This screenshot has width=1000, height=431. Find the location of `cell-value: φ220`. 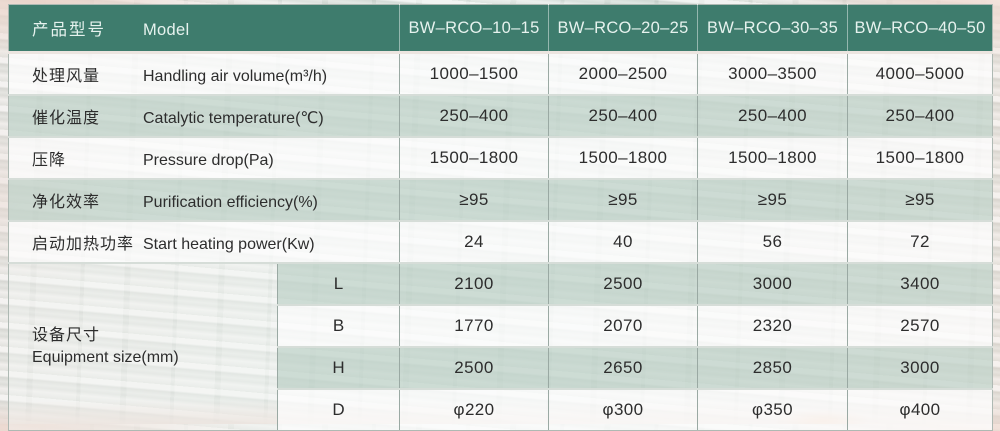

cell-value: φ220 is located at coordinates (474, 410).